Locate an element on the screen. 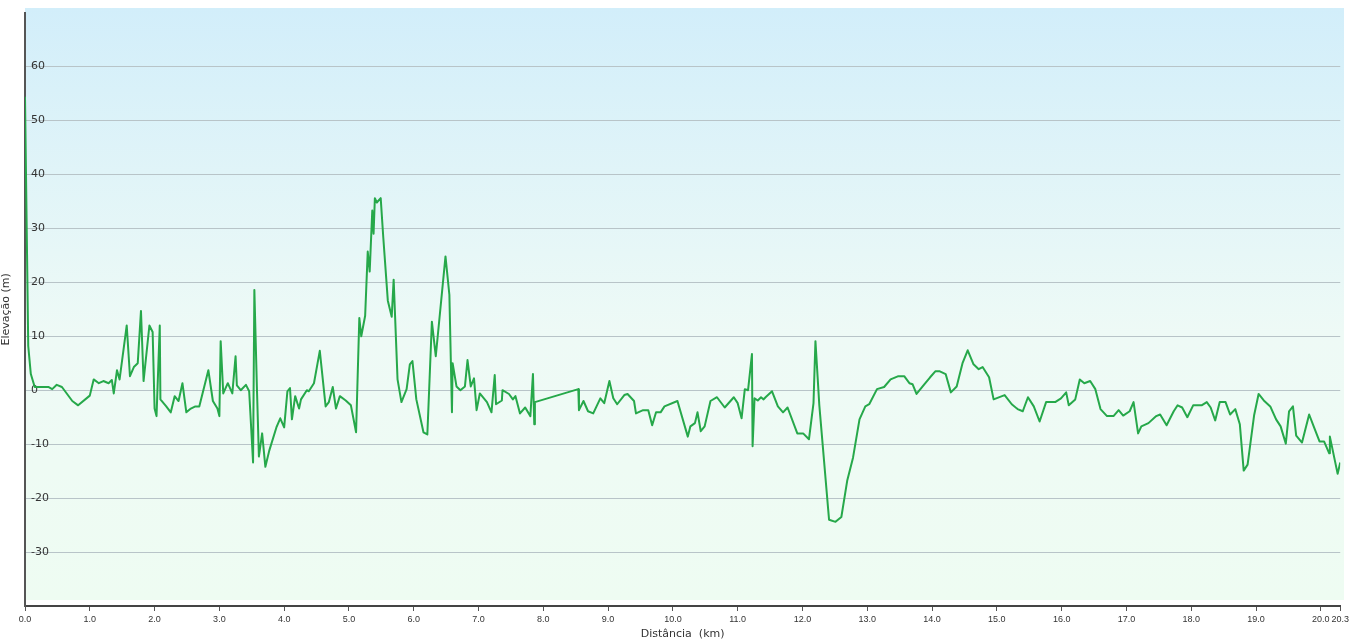 The image size is (1352, 643). x-tick-label: 7.0 is located at coordinates (478, 618).